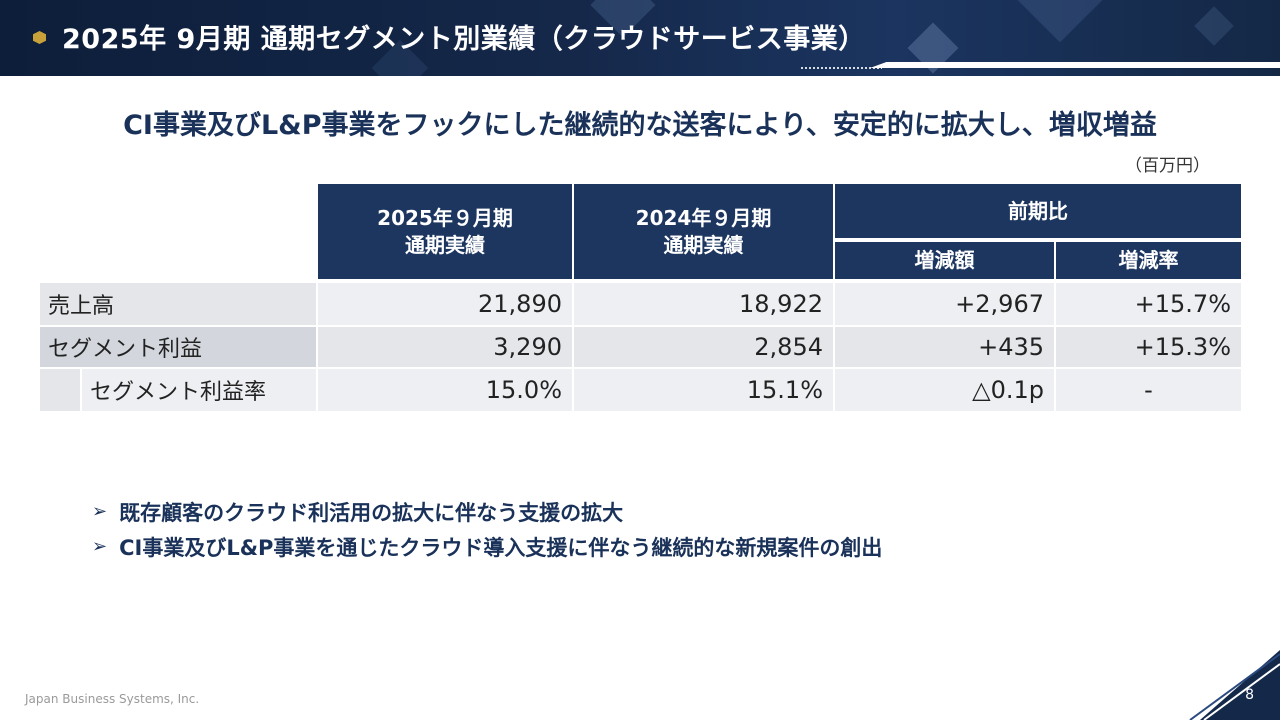  What do you see at coordinates (1234, 685) in the screenshot?
I see `corner-decoration` at bounding box center [1234, 685].